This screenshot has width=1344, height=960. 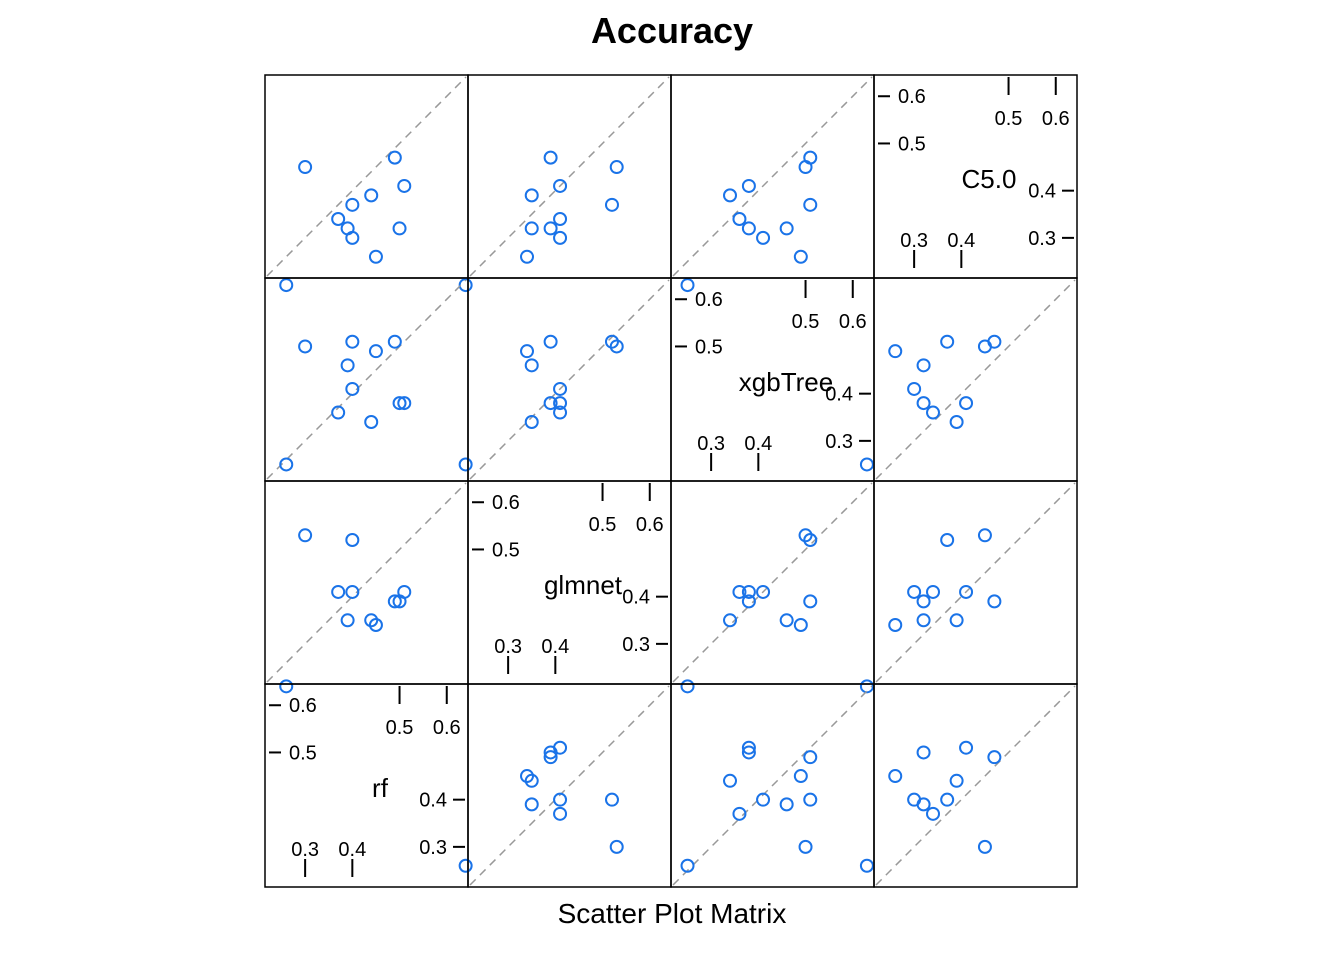 What do you see at coordinates (636, 645) in the screenshot?
I see `diag-tick-label-yr-glmnet-0: 0.3` at bounding box center [636, 645].